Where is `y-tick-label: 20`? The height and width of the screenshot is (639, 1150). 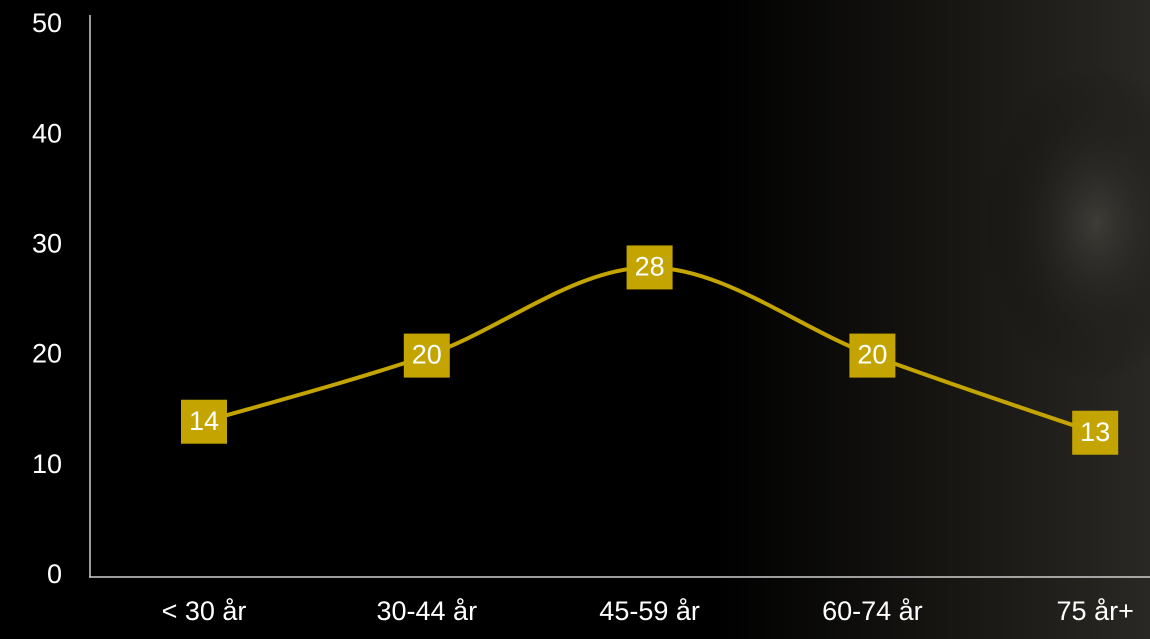
y-tick-label: 20 is located at coordinates (47, 354).